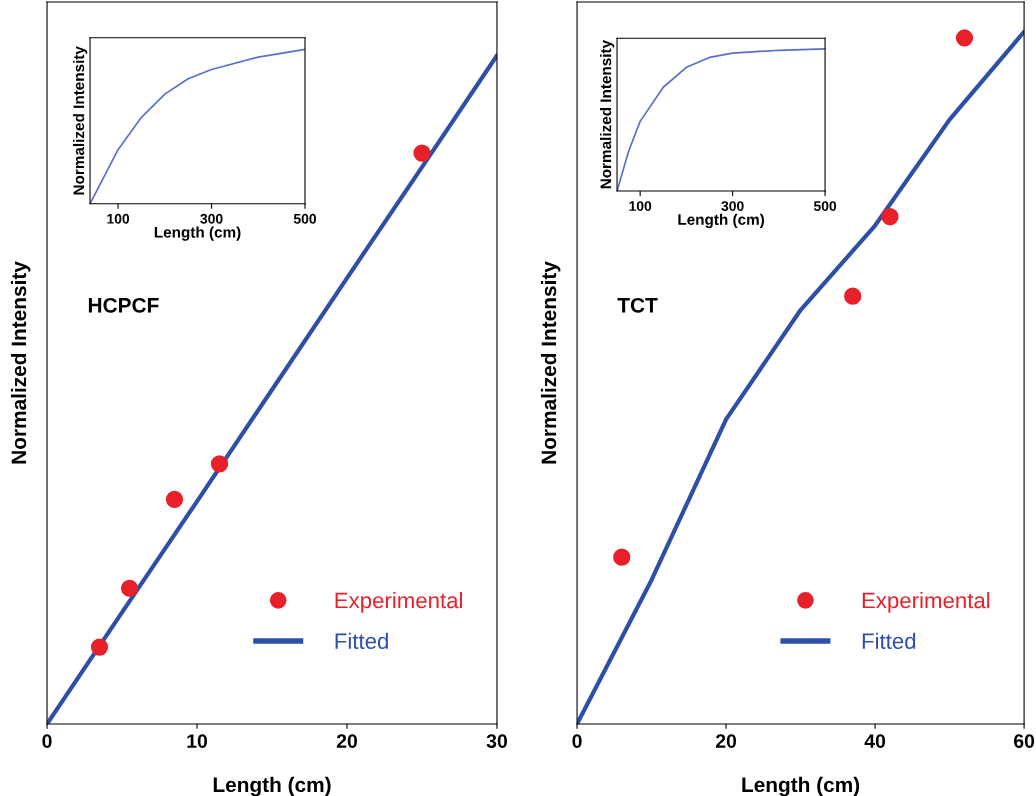 The image size is (1036, 796). I want to click on x-tick-label: 60, so click(1024, 741).